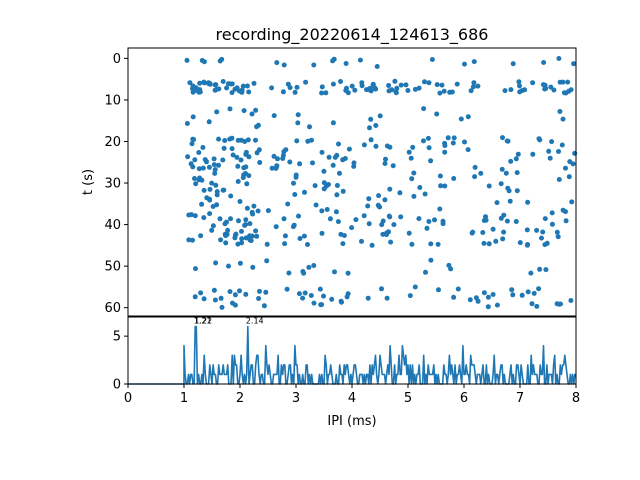 This screenshot has height=480, width=640. I want to click on histogram-x-tick-label: 7, so click(520, 398).